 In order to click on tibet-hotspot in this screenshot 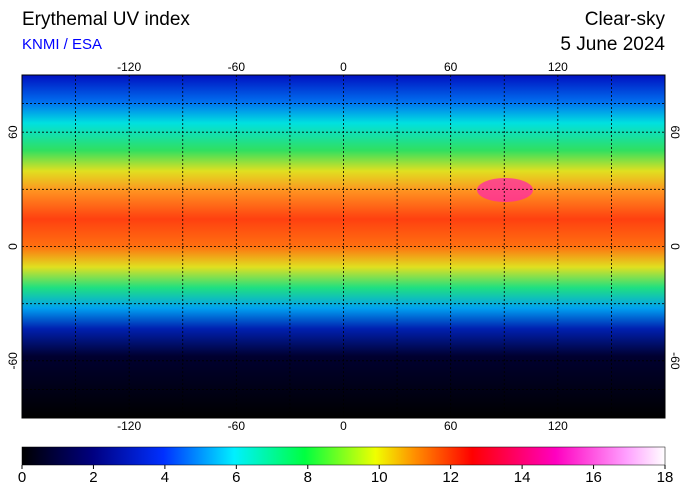, I will do `click(505, 190)`.